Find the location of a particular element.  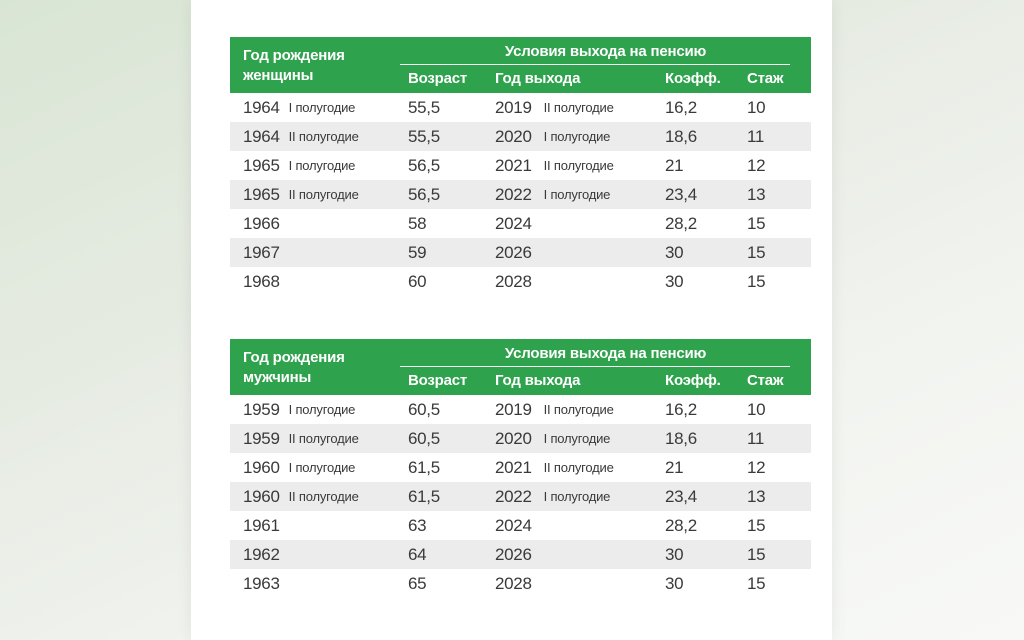

cell-birth-year: 1965 II полугодие is located at coordinates (301, 194).